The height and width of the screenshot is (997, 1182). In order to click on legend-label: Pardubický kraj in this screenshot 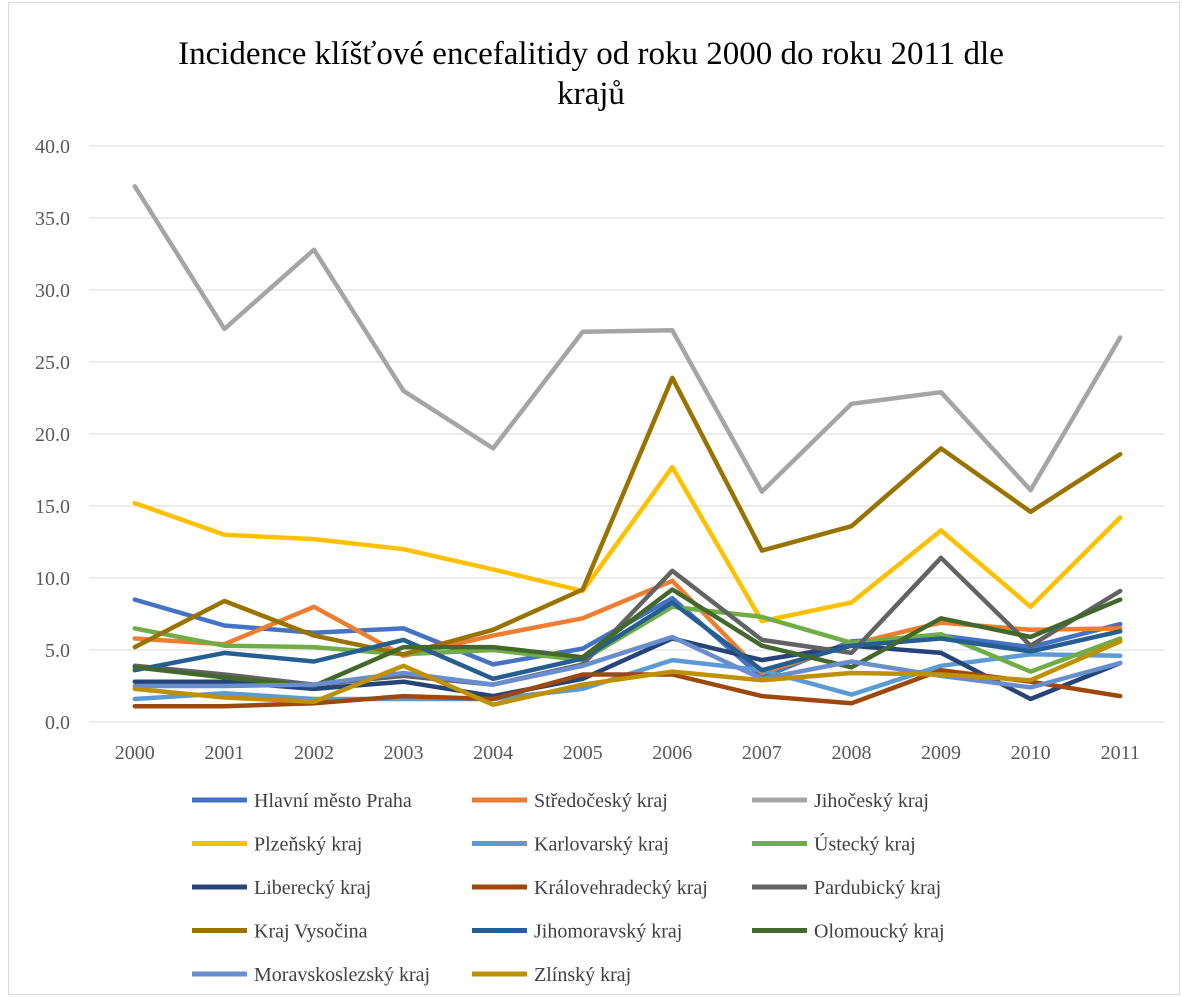, I will do `click(877, 888)`.